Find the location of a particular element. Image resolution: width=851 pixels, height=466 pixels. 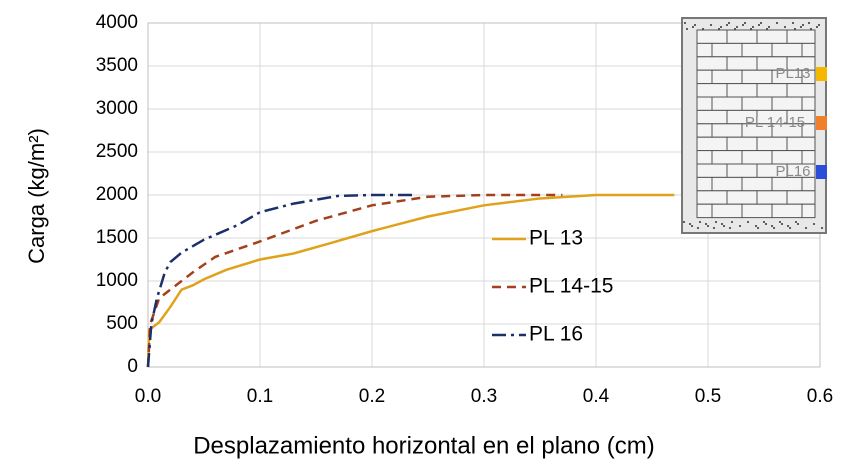

inset-marker is located at coordinates (821, 123).